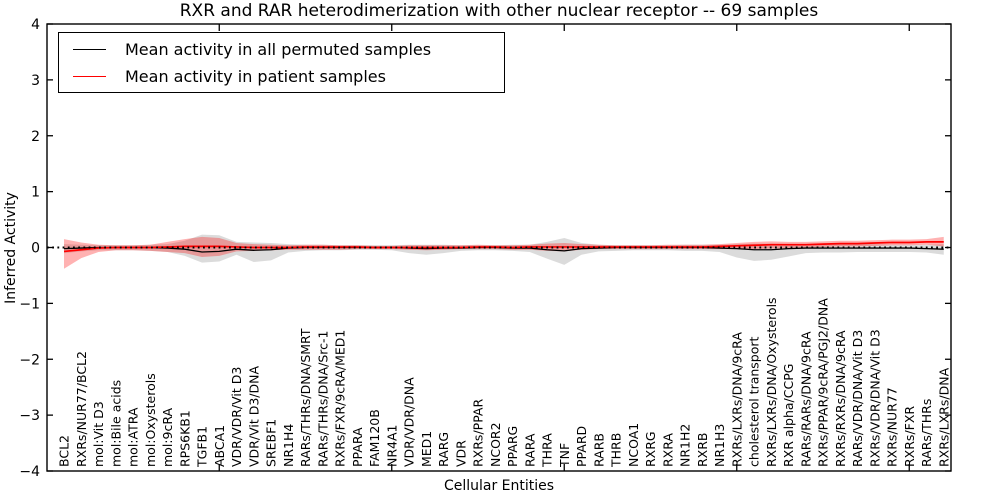 The width and height of the screenshot is (1000, 500). What do you see at coordinates (255, 76) in the screenshot?
I see `legend-label-patient: Mean activity in patient samples` at bounding box center [255, 76].